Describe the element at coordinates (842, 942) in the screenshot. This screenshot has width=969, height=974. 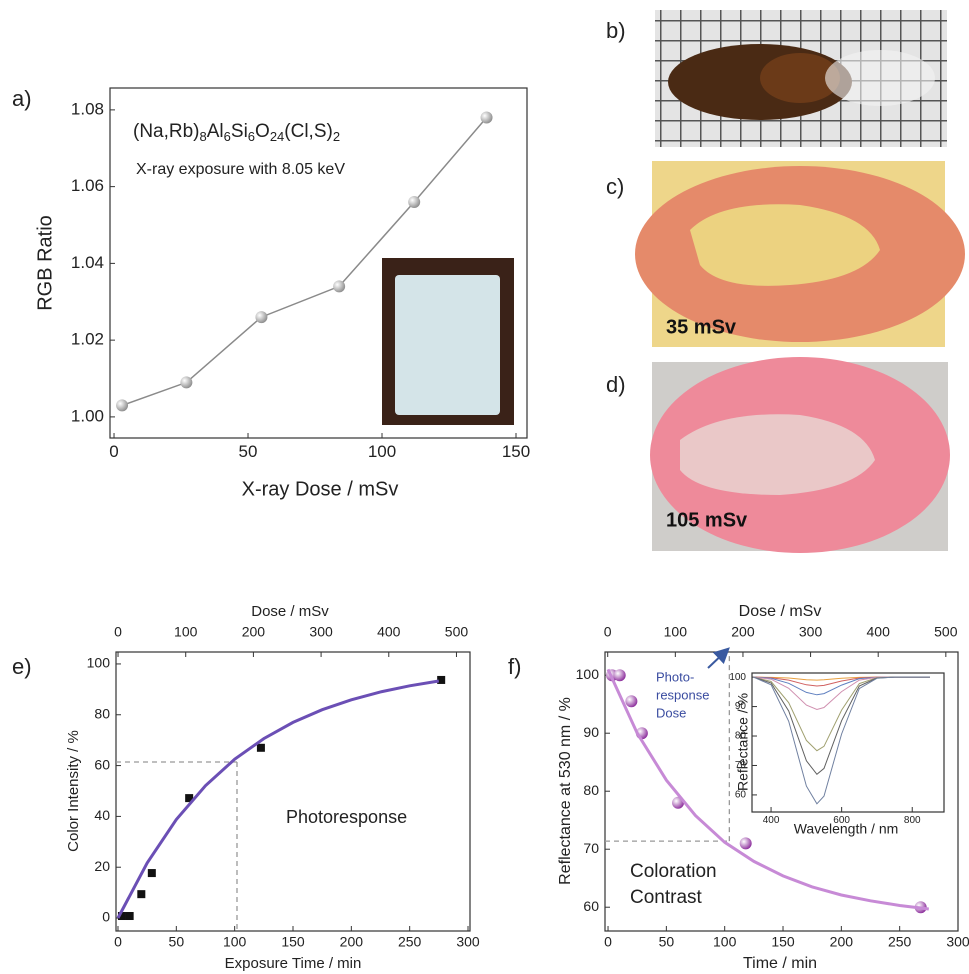
I see `x-tick-label: 200` at that location.